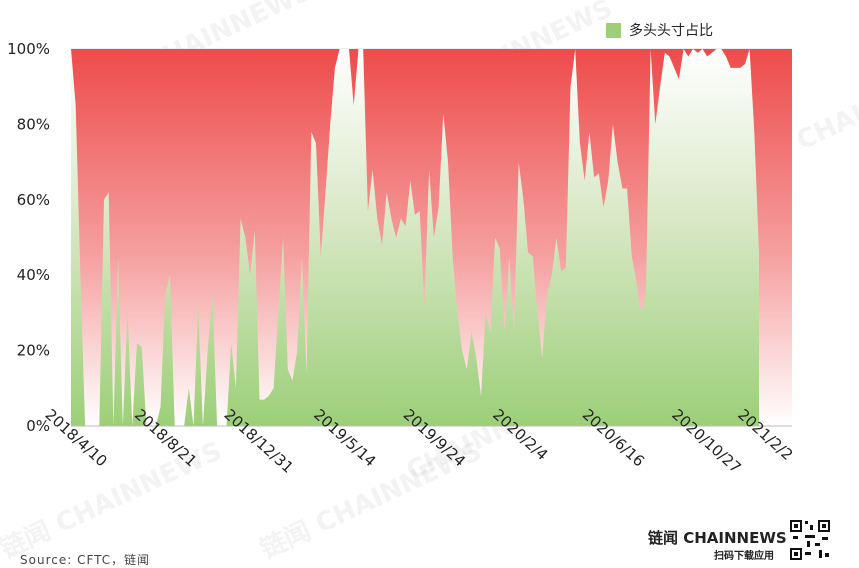  I want to click on y-axis-ticks: 0% 20% 40% 60% 80% 100%, so click(28, 237).